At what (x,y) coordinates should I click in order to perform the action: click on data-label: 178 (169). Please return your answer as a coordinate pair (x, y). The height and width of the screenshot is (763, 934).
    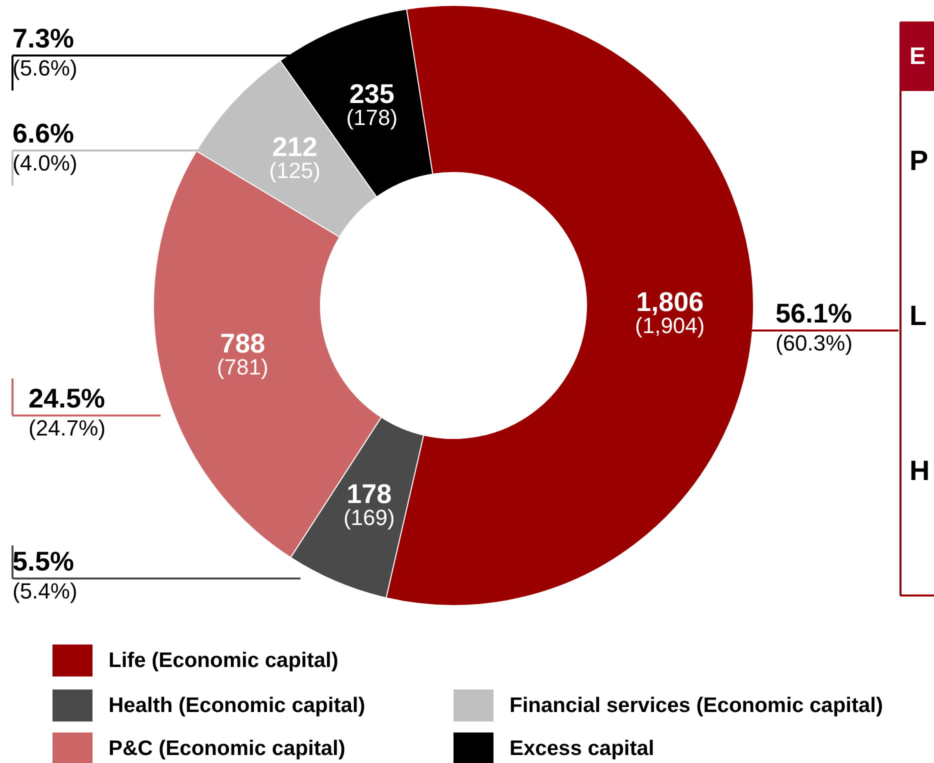
    Looking at the image, I should click on (369, 504).